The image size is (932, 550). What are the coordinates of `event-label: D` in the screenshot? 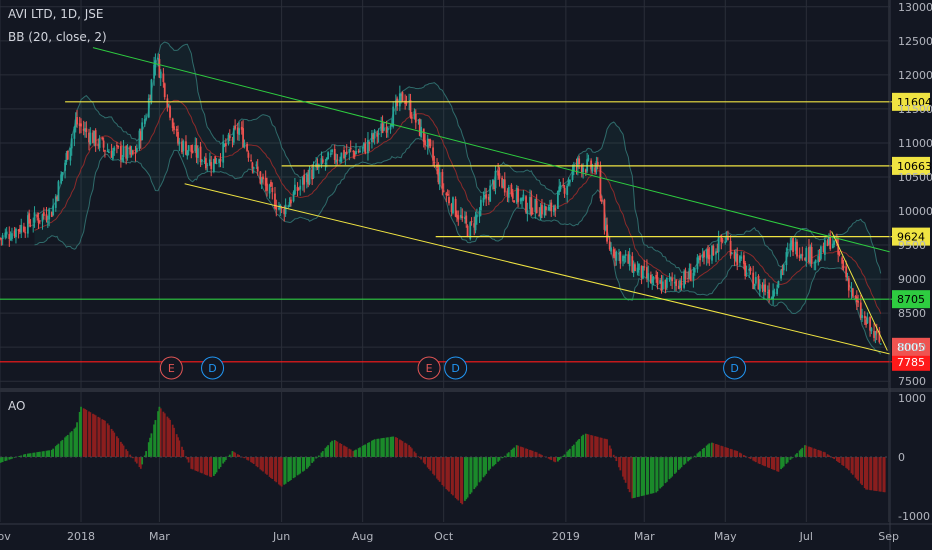 It's located at (455, 368).